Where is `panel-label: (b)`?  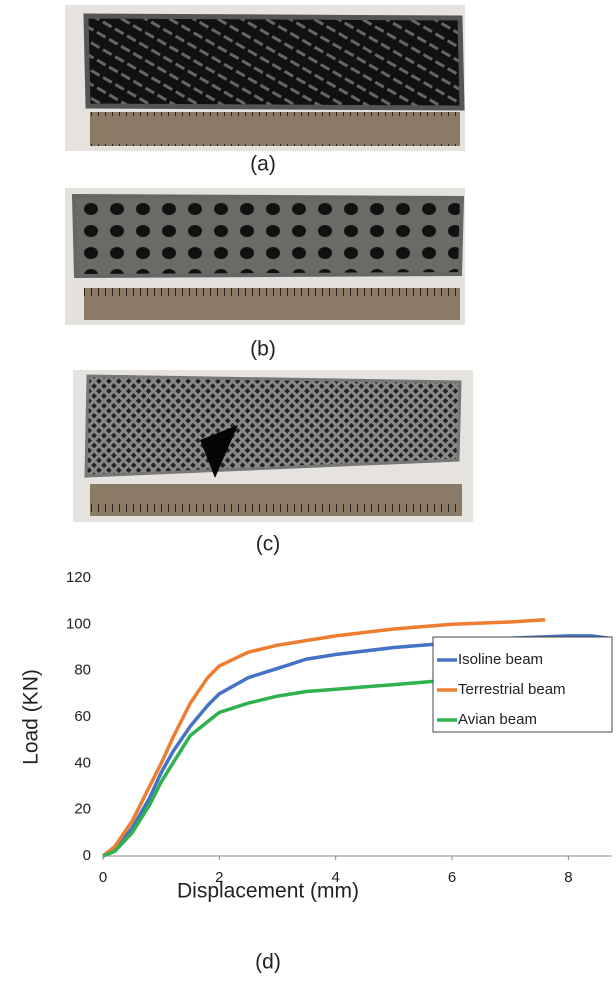 panel-label: (b) is located at coordinates (263, 349).